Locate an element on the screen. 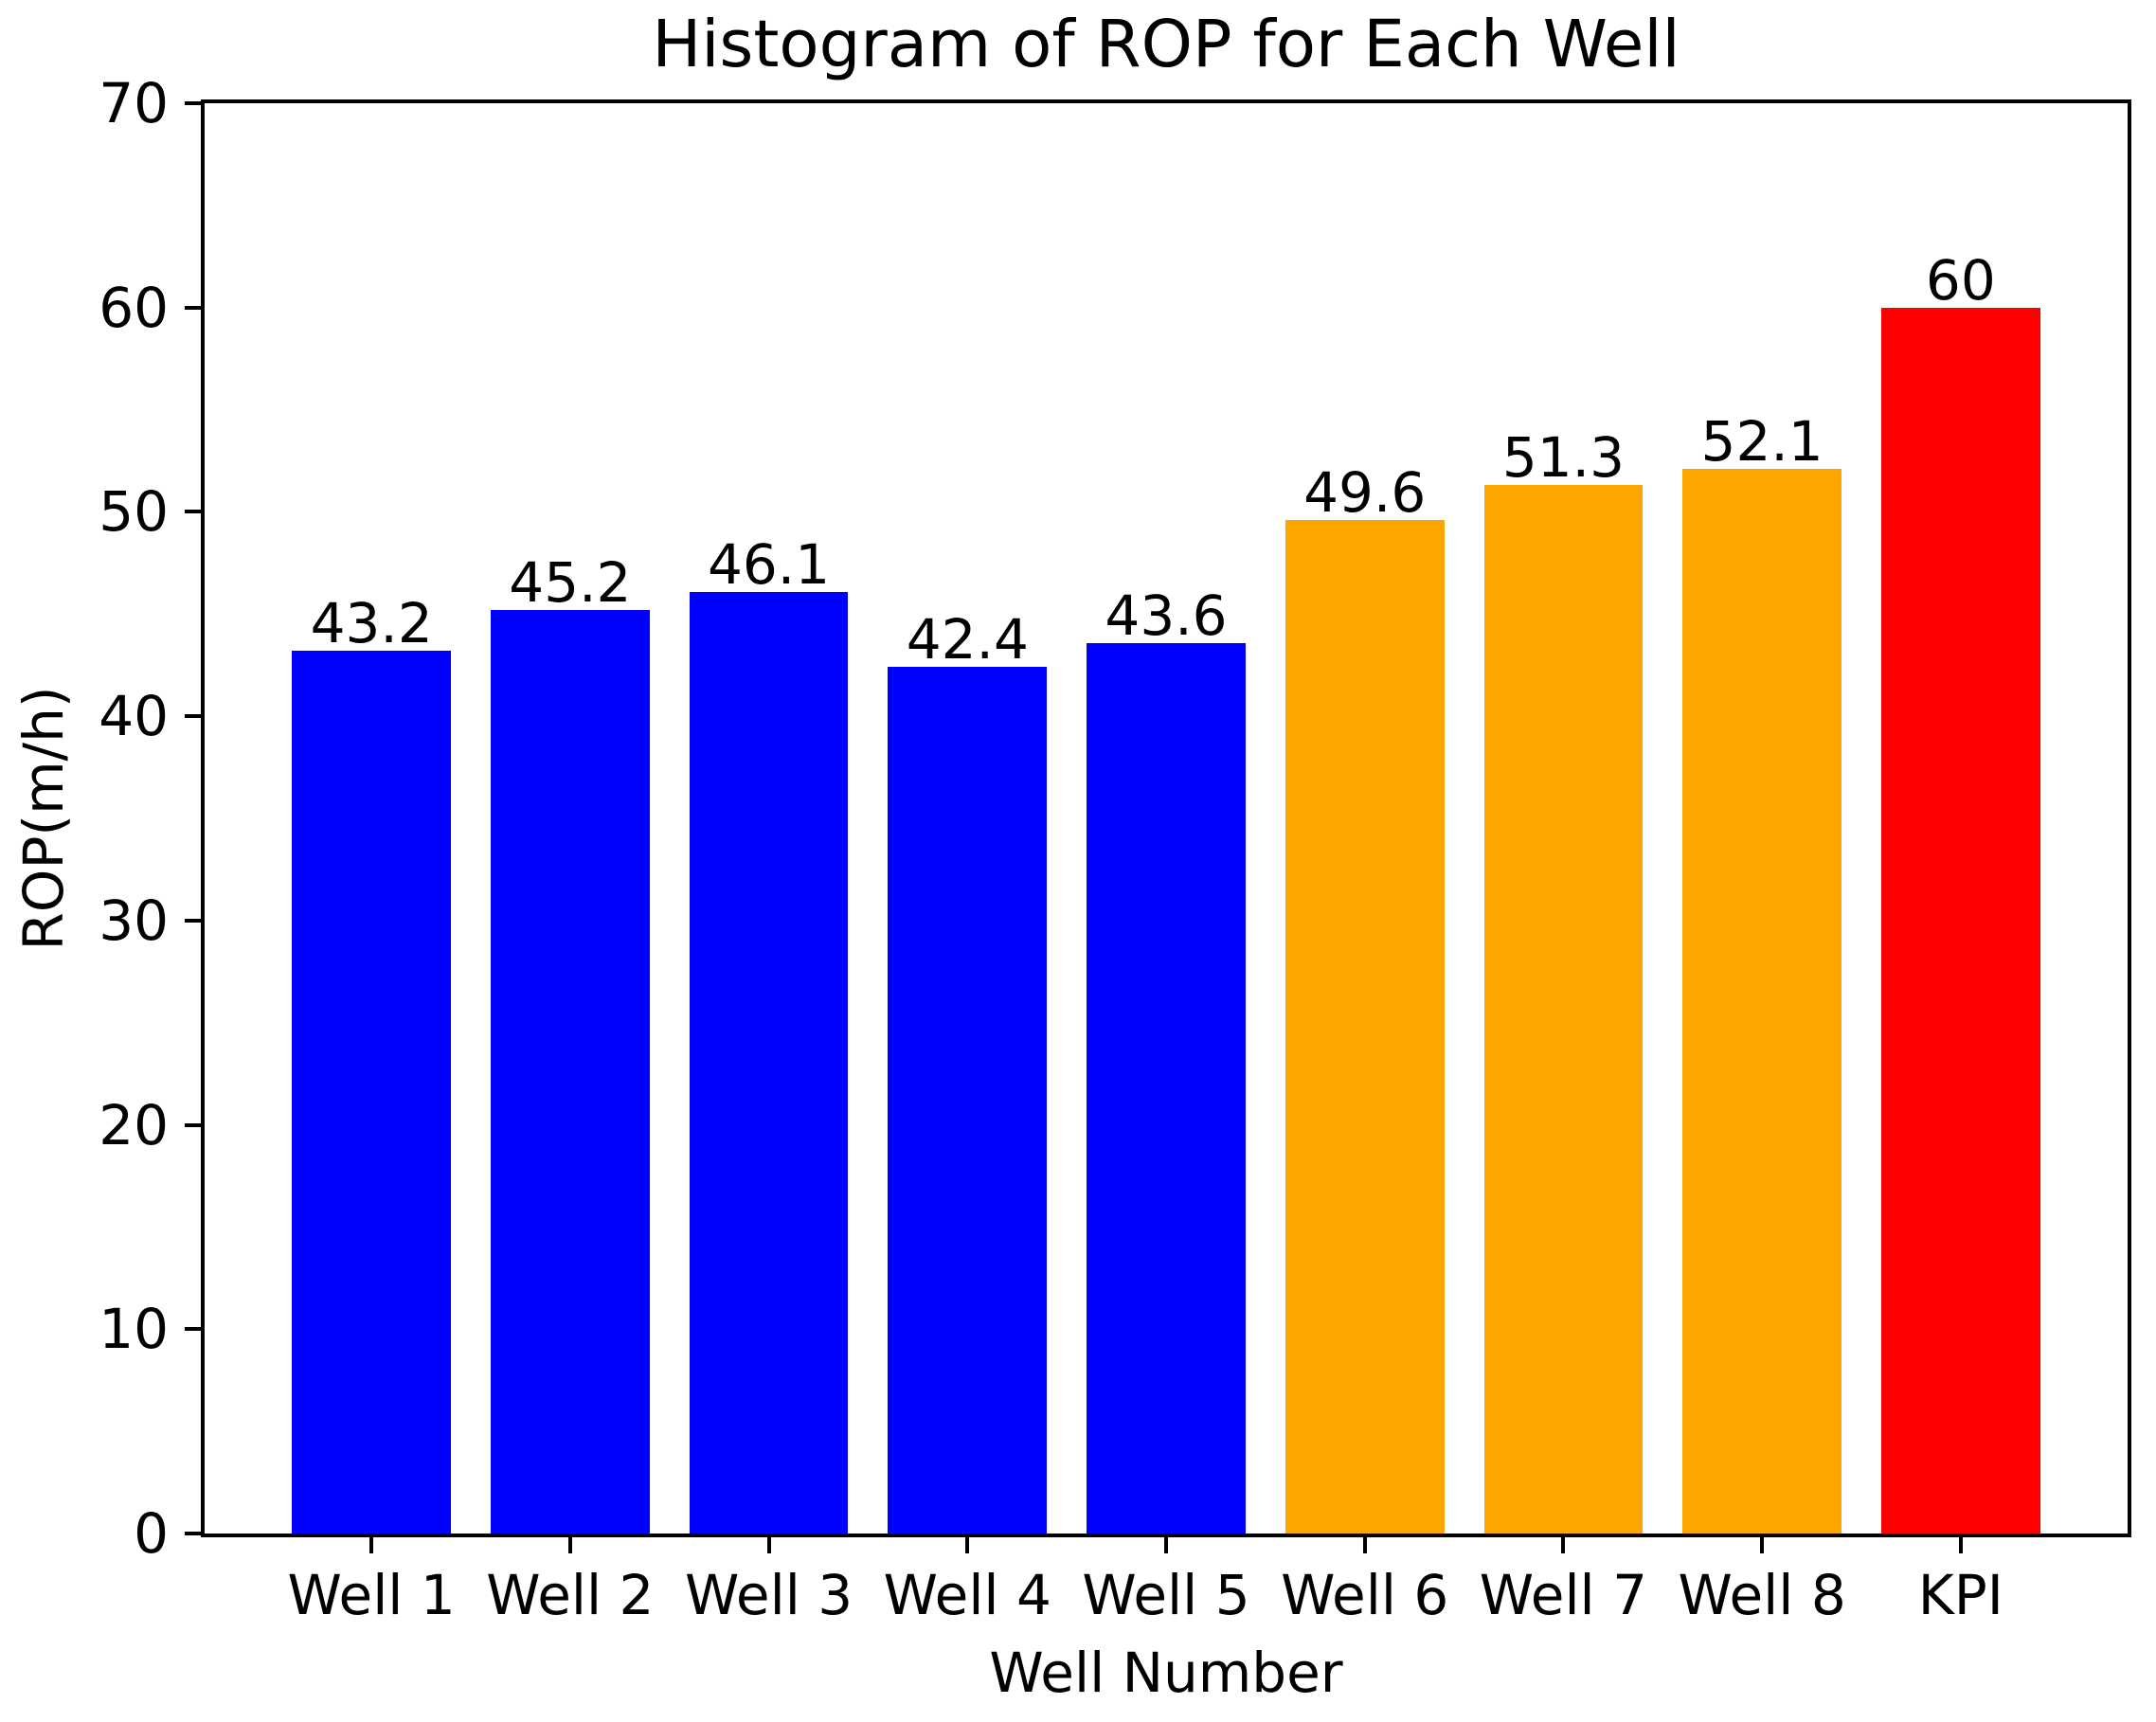 This screenshot has height=1722, width=2156. y-tick-label: 50 is located at coordinates (134, 512).